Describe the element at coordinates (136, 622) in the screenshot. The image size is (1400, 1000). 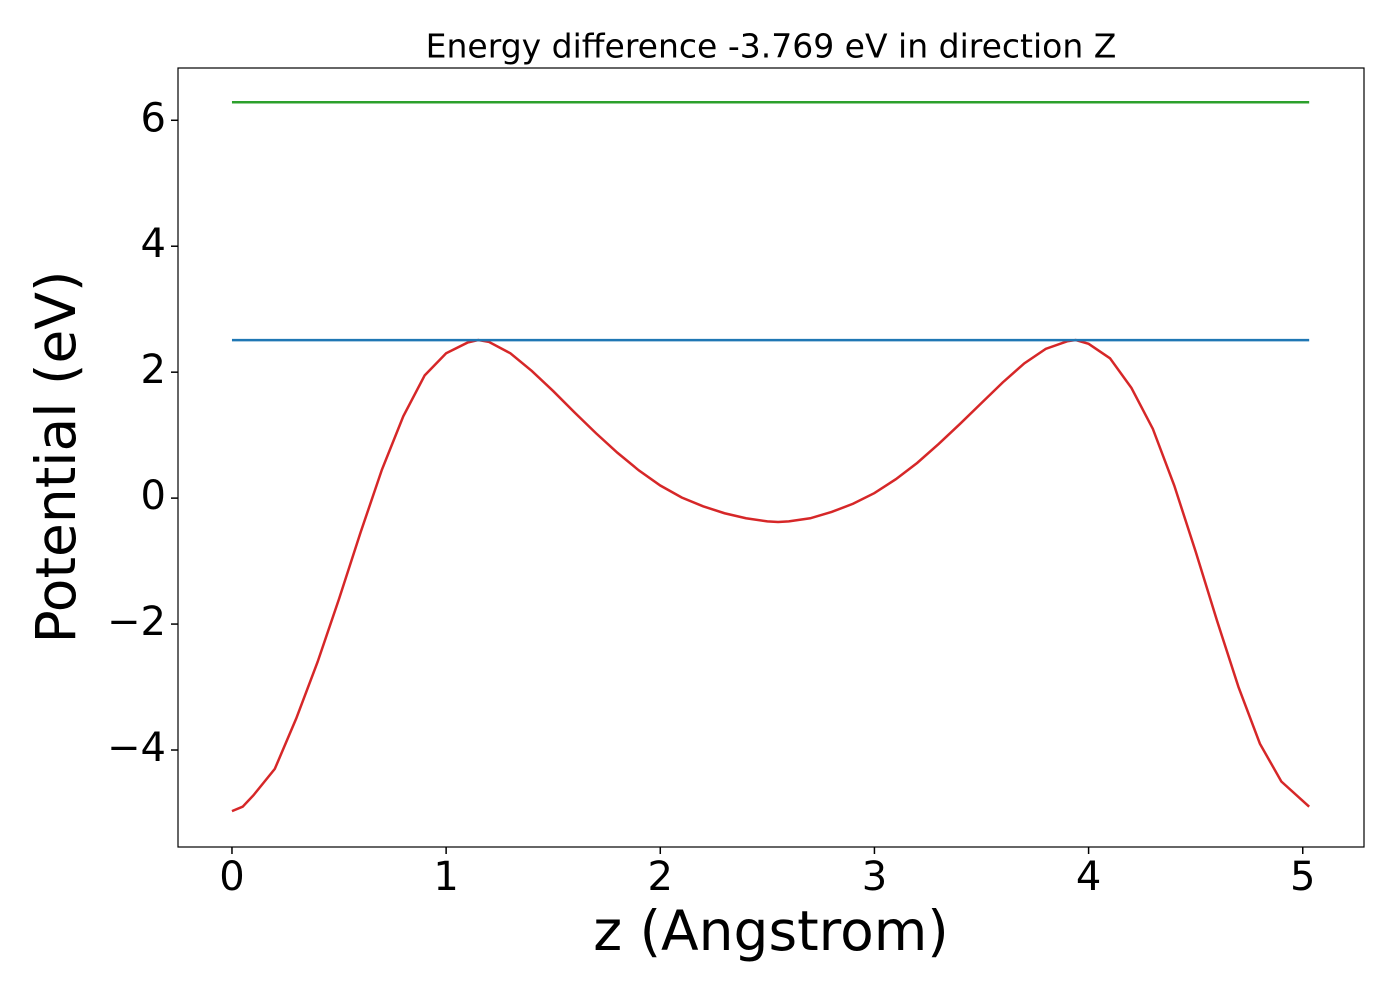
I see `y-tick-label: −2` at that location.